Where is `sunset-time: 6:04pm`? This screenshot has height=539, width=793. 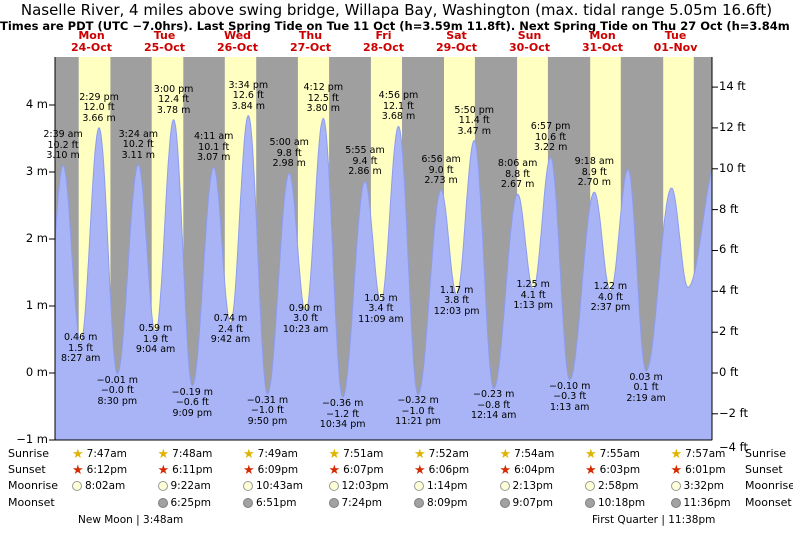 sunset-time: 6:04pm is located at coordinates (534, 470).